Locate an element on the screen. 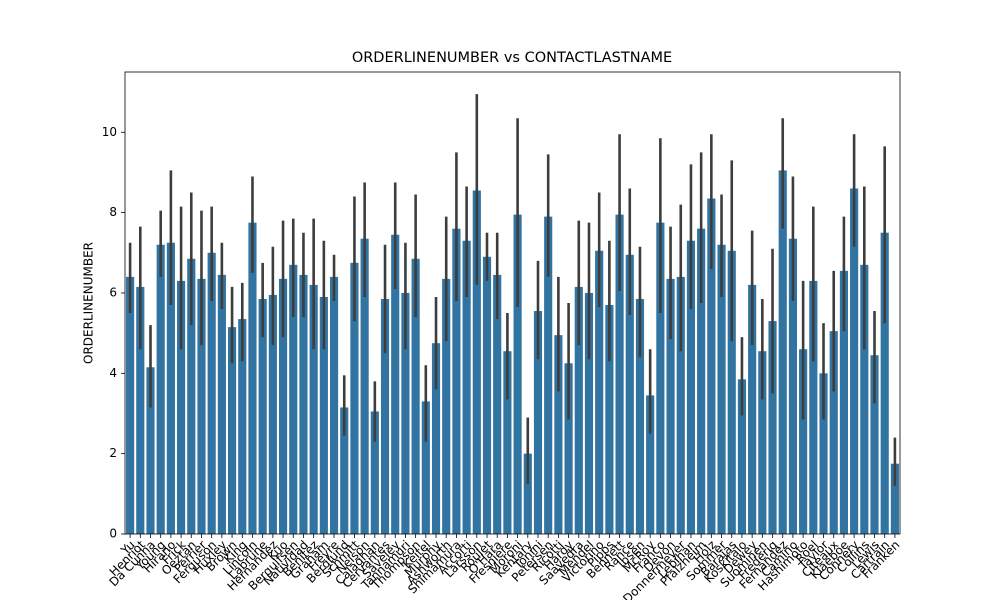  y-tick-label: 10 is located at coordinates (109, 132).